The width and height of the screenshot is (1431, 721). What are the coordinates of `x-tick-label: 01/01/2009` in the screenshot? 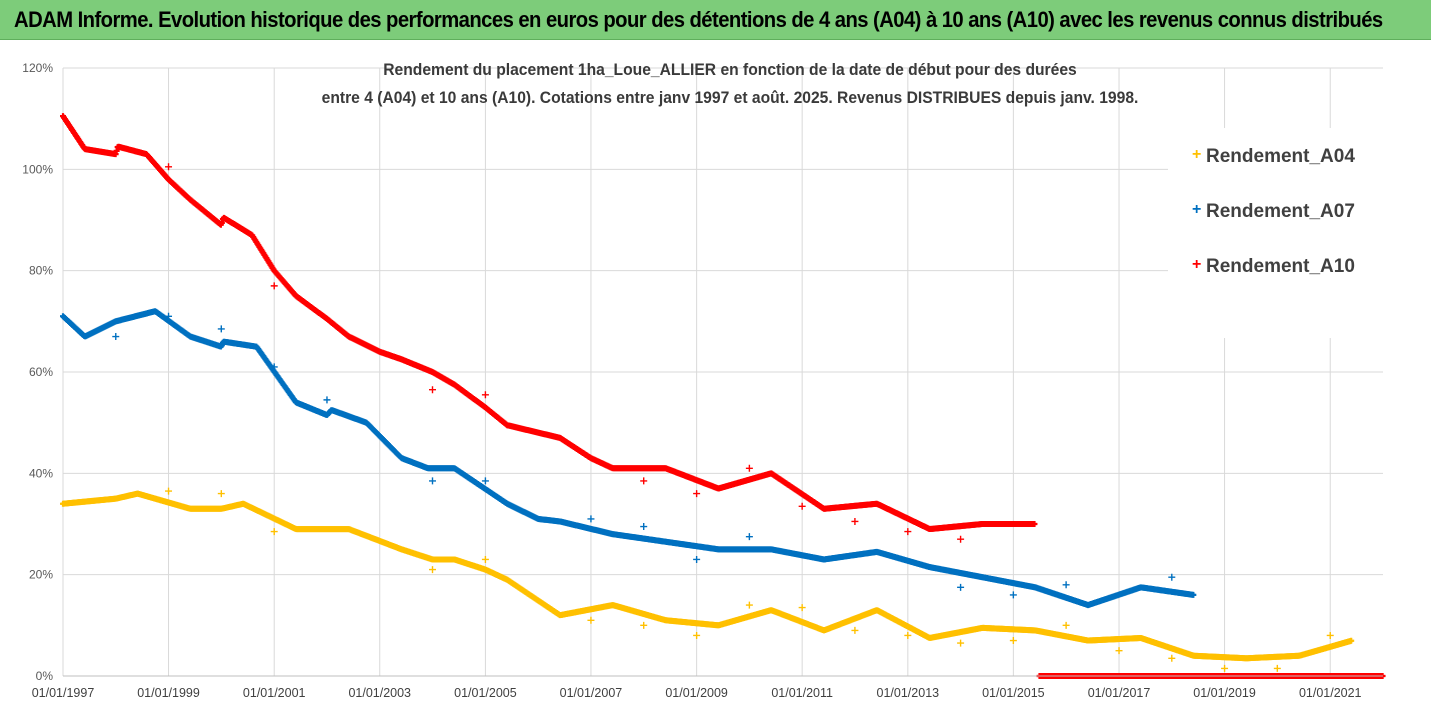 It's located at (696, 693).